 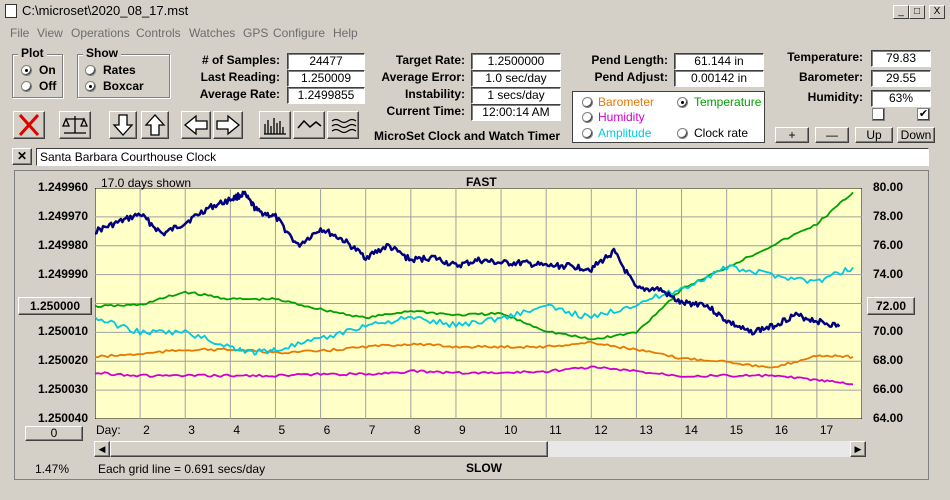 What do you see at coordinates (434, 94) in the screenshot?
I see `instability-label: Instability:` at bounding box center [434, 94].